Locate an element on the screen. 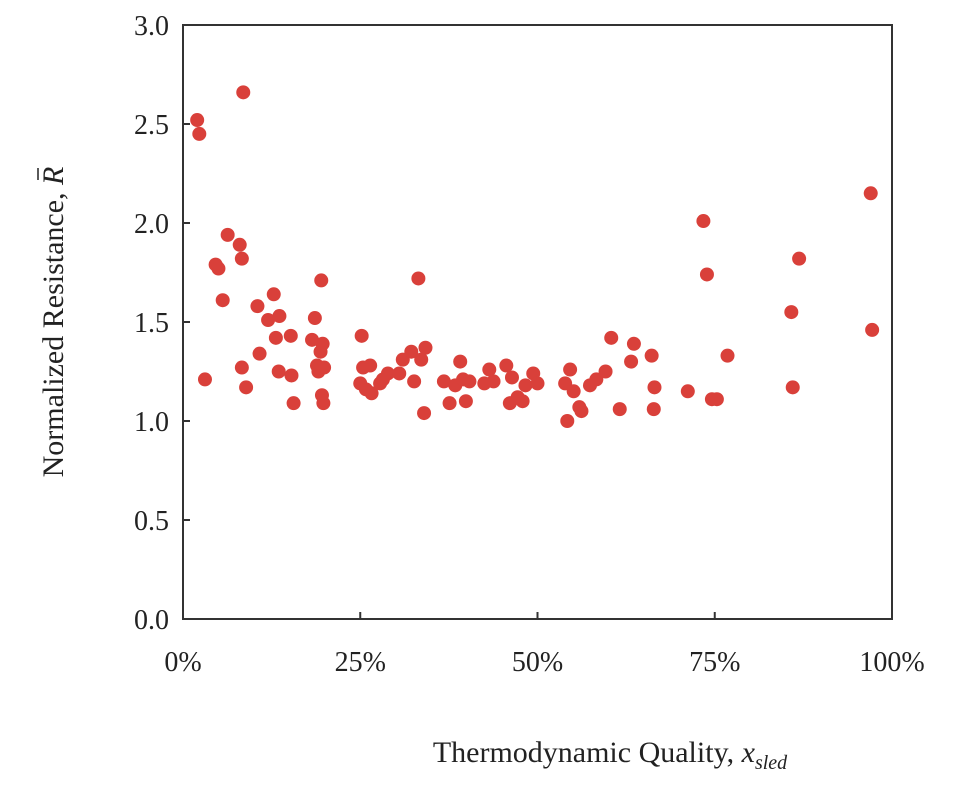 This screenshot has height=802, width=958. y-tick-label: 3.0 is located at coordinates (151, 26).